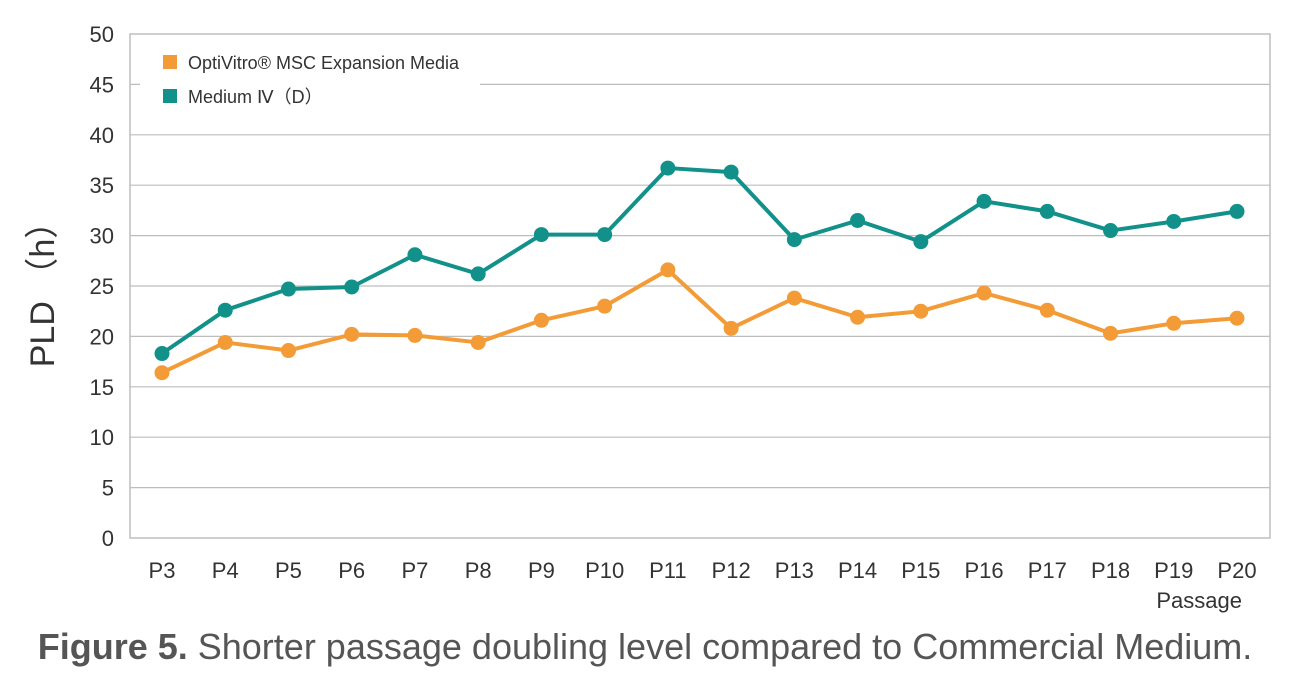 Image resolution: width=1290 pixels, height=680 pixels. Describe the element at coordinates (102, 135) in the screenshot. I see `y-tick-label: 40` at that location.